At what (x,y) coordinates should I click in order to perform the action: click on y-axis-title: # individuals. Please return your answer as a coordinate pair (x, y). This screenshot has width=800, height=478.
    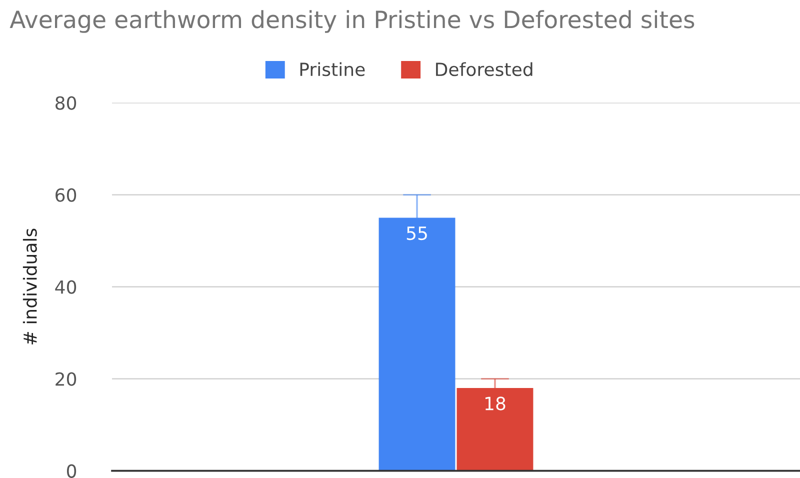
    Looking at the image, I should click on (29, 286).